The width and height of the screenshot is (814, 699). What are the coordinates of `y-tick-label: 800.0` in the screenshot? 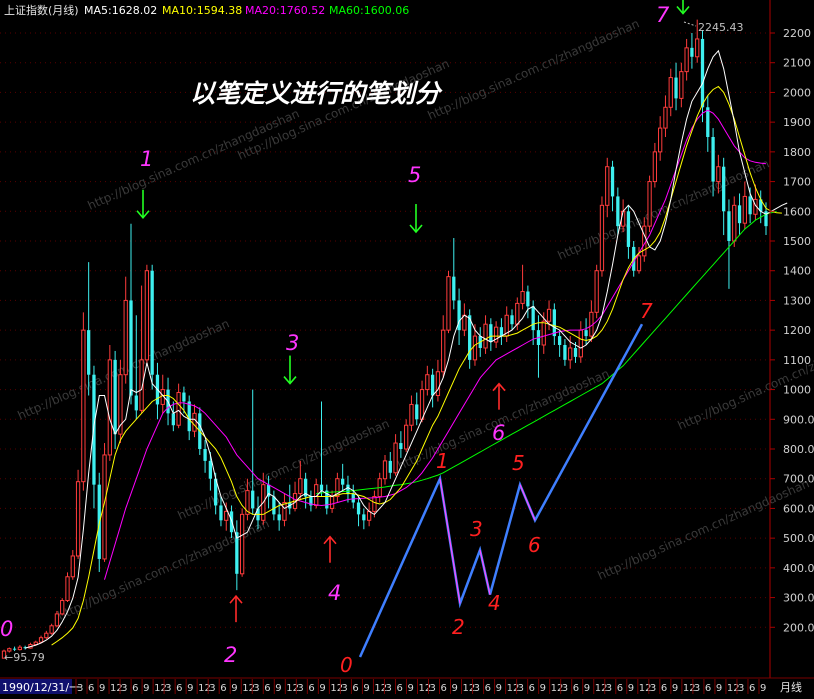 It's located at (798, 449).